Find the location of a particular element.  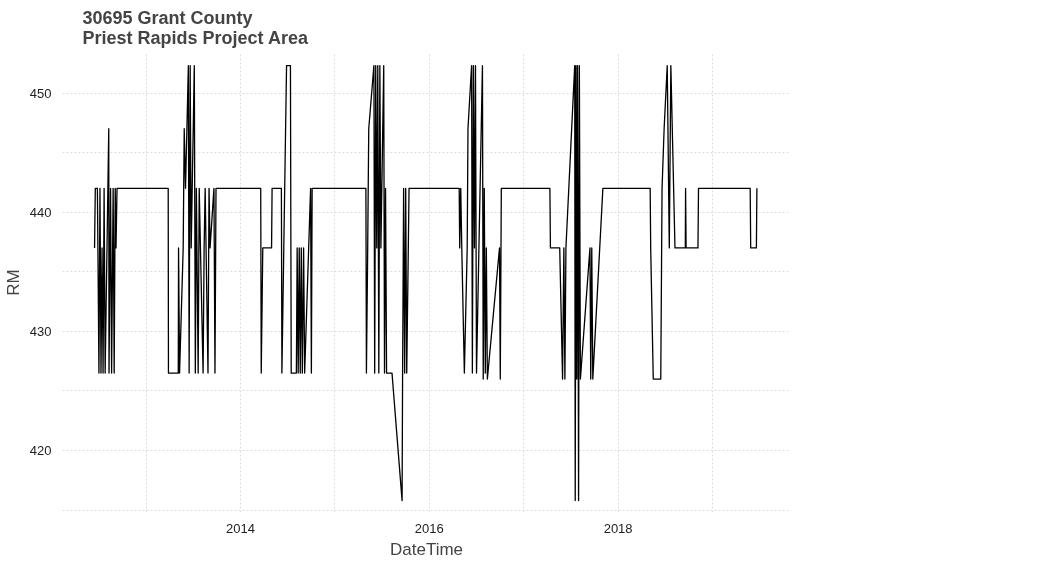

y-tick-label: 440 is located at coordinates (40, 212).